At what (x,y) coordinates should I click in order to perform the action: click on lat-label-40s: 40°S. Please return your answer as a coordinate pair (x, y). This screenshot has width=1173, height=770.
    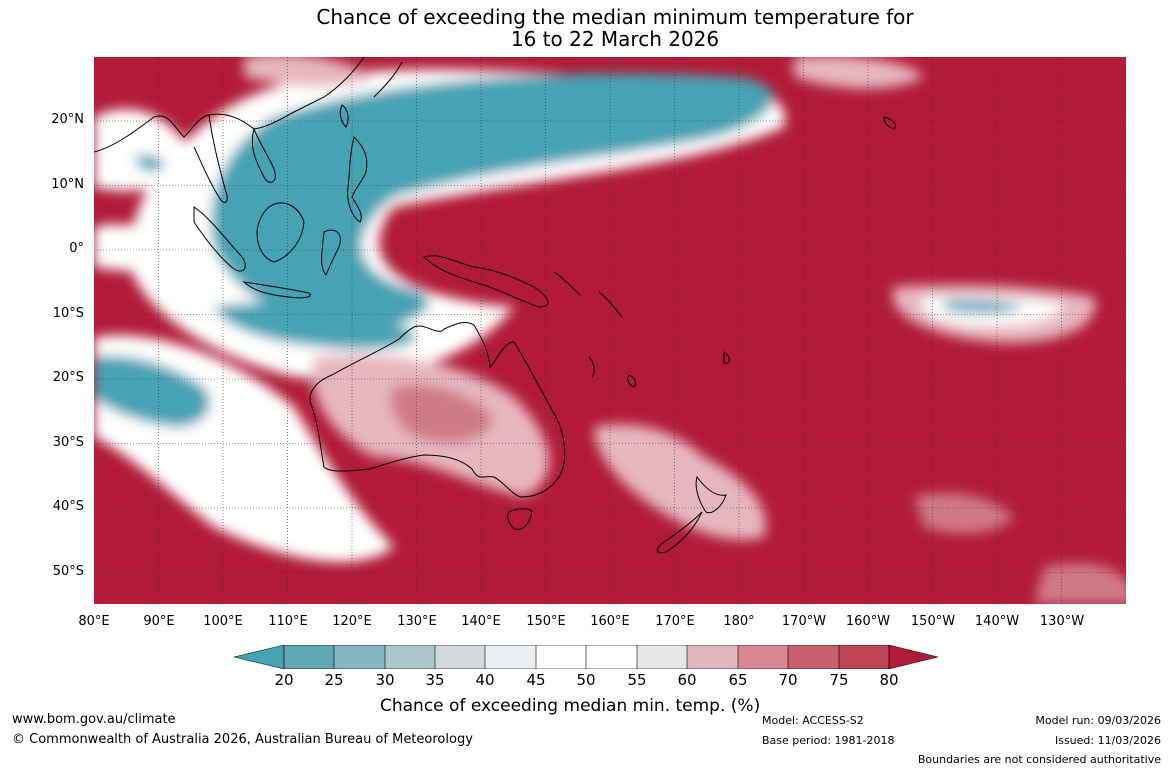
    Looking at the image, I should click on (68, 506).